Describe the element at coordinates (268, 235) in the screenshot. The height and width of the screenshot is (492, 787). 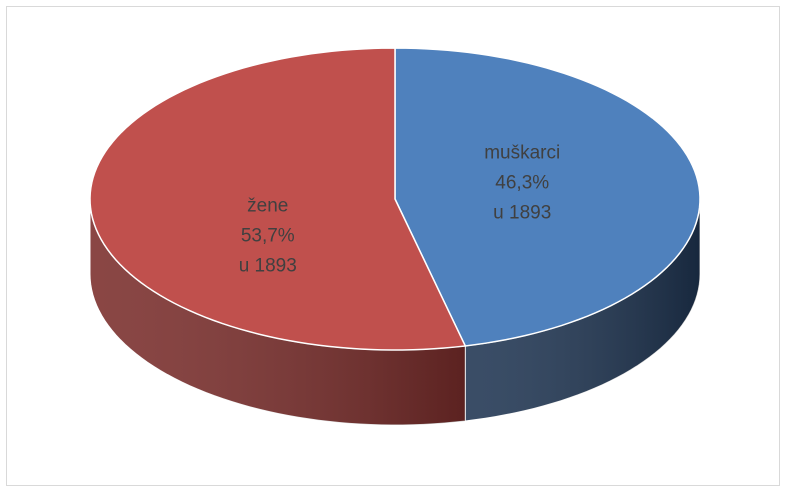
I see `slice-value-label: 53,7%` at that location.